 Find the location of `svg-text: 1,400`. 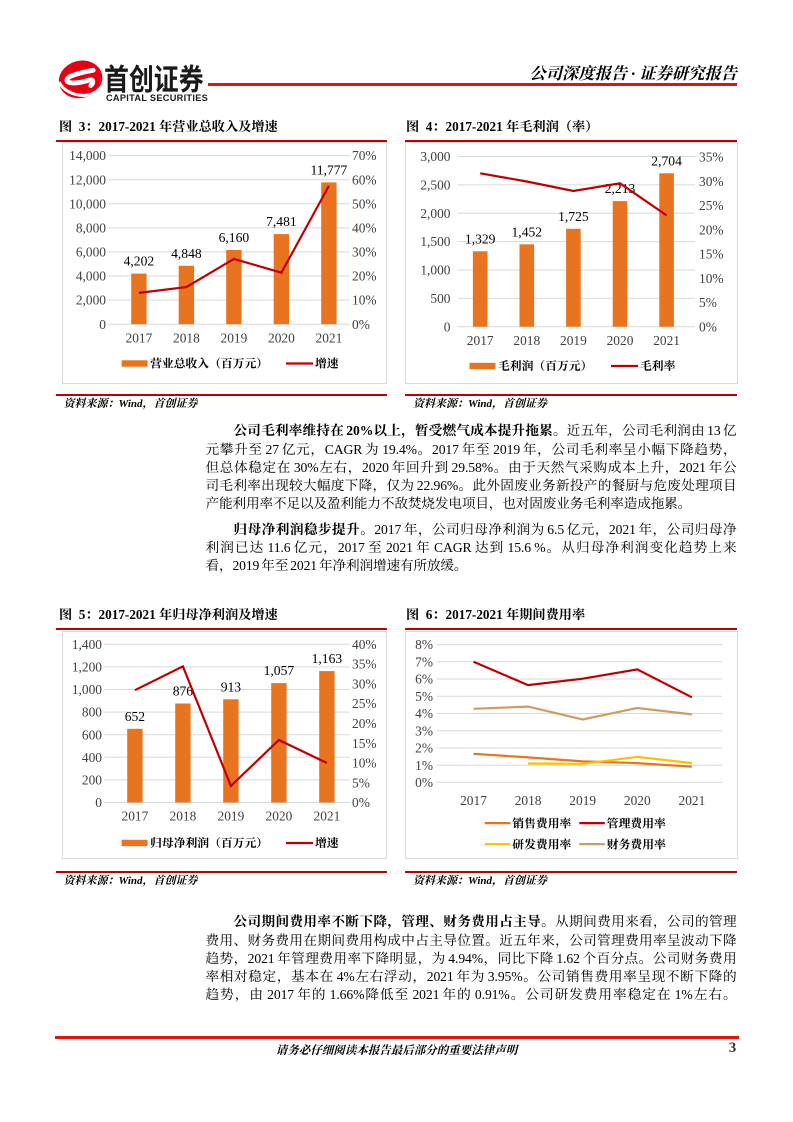

svg-text: 1,400 is located at coordinates (87, 644).